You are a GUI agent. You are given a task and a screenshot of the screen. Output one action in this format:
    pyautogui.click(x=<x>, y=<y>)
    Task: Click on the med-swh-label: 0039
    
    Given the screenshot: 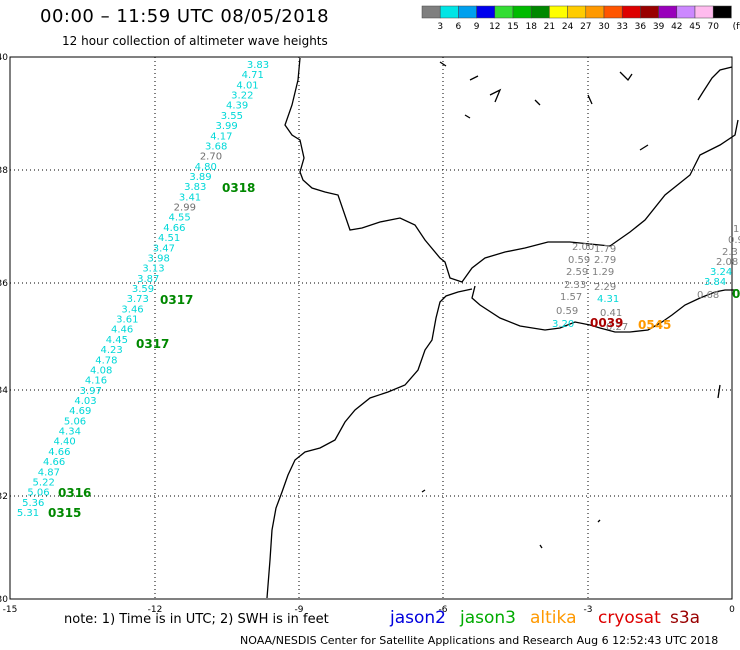 What is the action you would take?
    pyautogui.click(x=606, y=323)
    